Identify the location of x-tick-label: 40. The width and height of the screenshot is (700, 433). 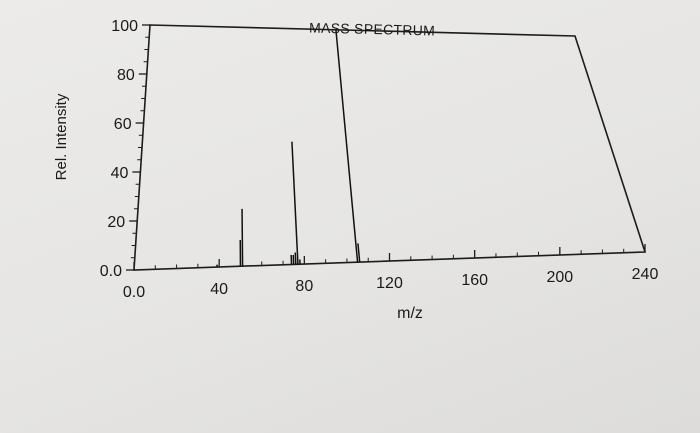
(219, 289).